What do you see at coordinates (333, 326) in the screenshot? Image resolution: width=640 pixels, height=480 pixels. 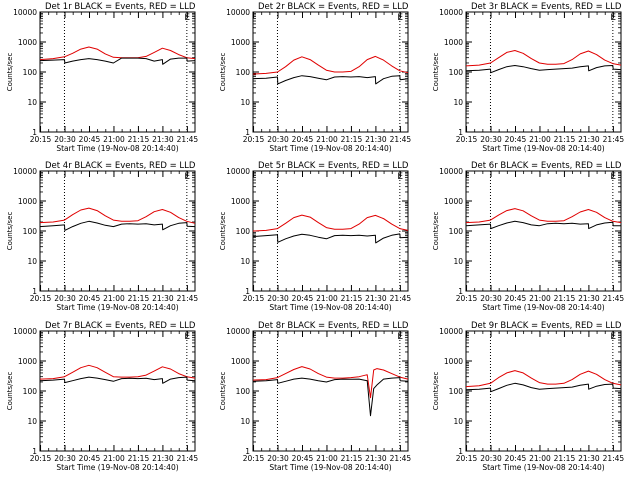 I see `panel-title: Det 8r BLACK = Events, RED = LLD` at bounding box center [333, 326].